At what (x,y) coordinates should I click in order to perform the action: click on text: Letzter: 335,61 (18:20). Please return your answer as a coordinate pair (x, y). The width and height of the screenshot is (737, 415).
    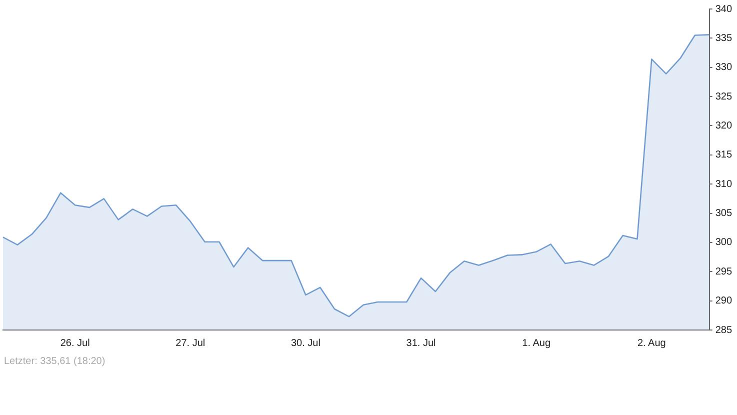
    Looking at the image, I should click on (55, 361).